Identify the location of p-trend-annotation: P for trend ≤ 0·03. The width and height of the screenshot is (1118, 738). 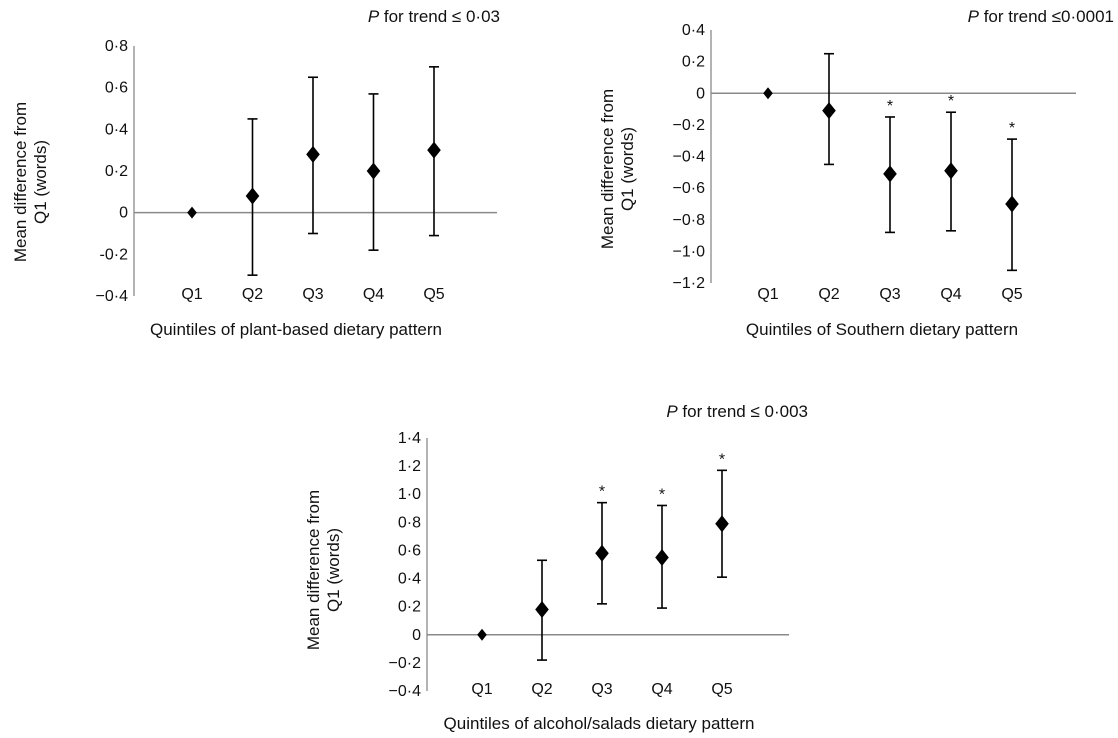
(434, 16).